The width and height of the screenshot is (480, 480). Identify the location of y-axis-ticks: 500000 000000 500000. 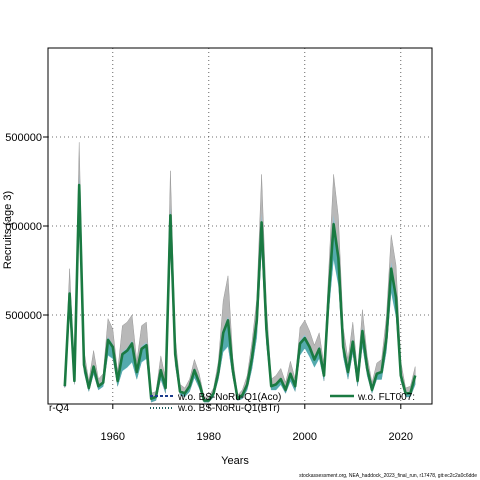
(26, 227).